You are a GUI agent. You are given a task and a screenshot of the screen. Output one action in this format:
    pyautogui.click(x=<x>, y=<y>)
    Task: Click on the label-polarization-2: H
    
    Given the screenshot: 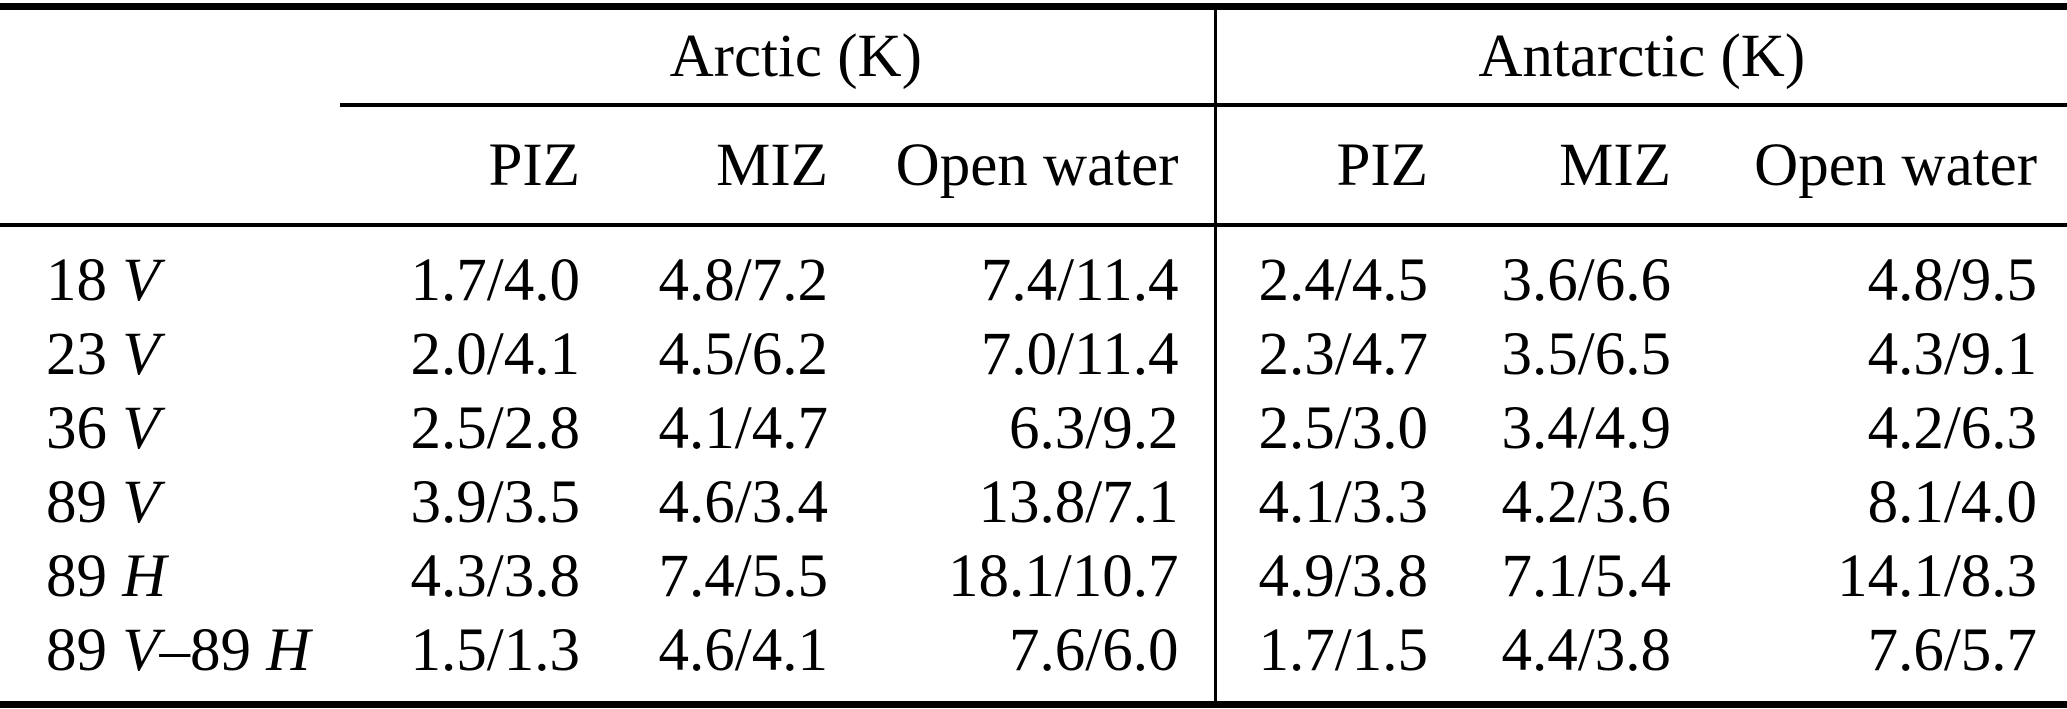 What is the action you would take?
    pyautogui.click(x=288, y=650)
    